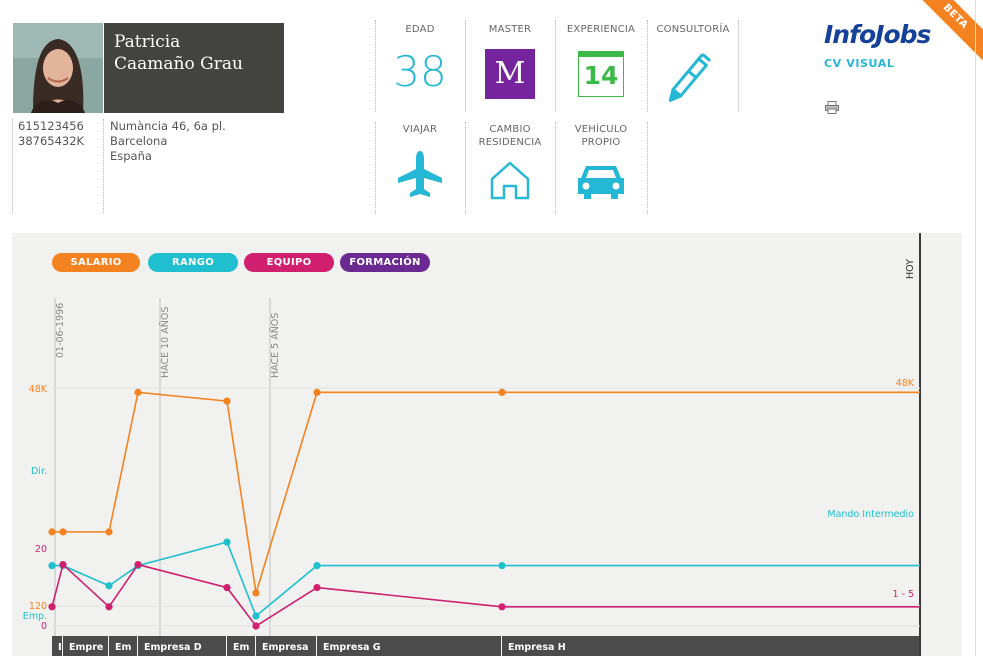 The height and width of the screenshot is (656, 983). I want to click on tile-edad: EDAD 38, so click(420, 59).